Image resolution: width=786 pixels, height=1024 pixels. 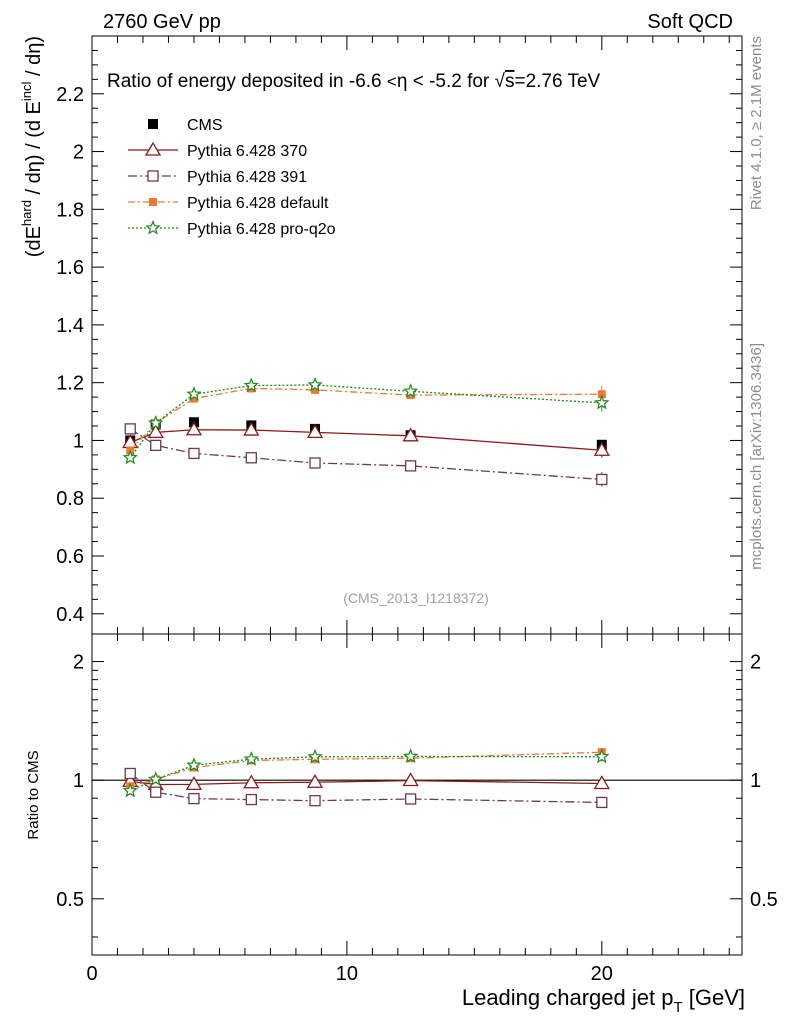 What do you see at coordinates (33, 794) in the screenshot?
I see `ratio-ylabel: Ratio to CMS` at bounding box center [33, 794].